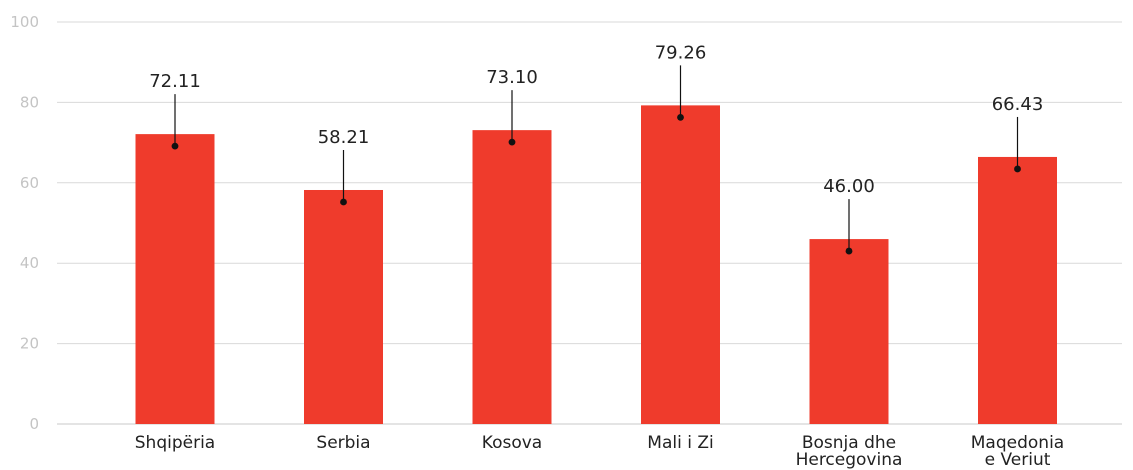 This screenshot has width=1133, height=470. I want to click on y-tick-label: 60, so click(29, 183).